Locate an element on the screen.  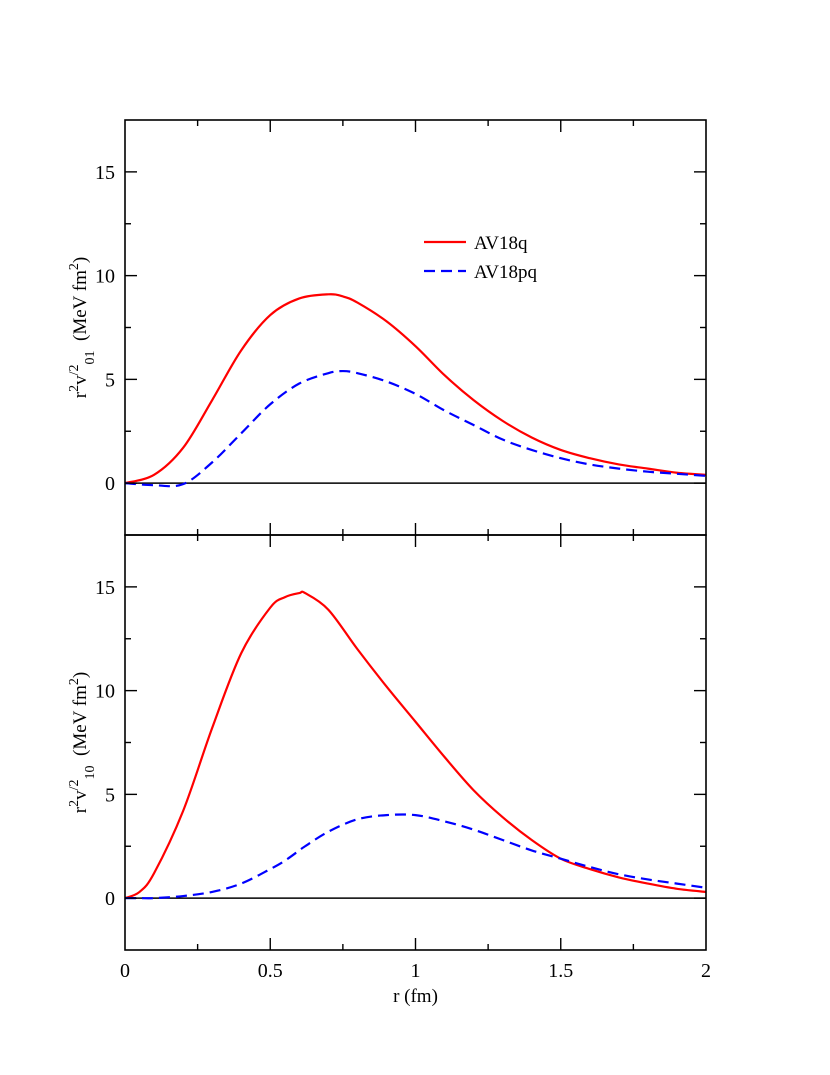
series-line-av18q is located at coordinates (415, 389).